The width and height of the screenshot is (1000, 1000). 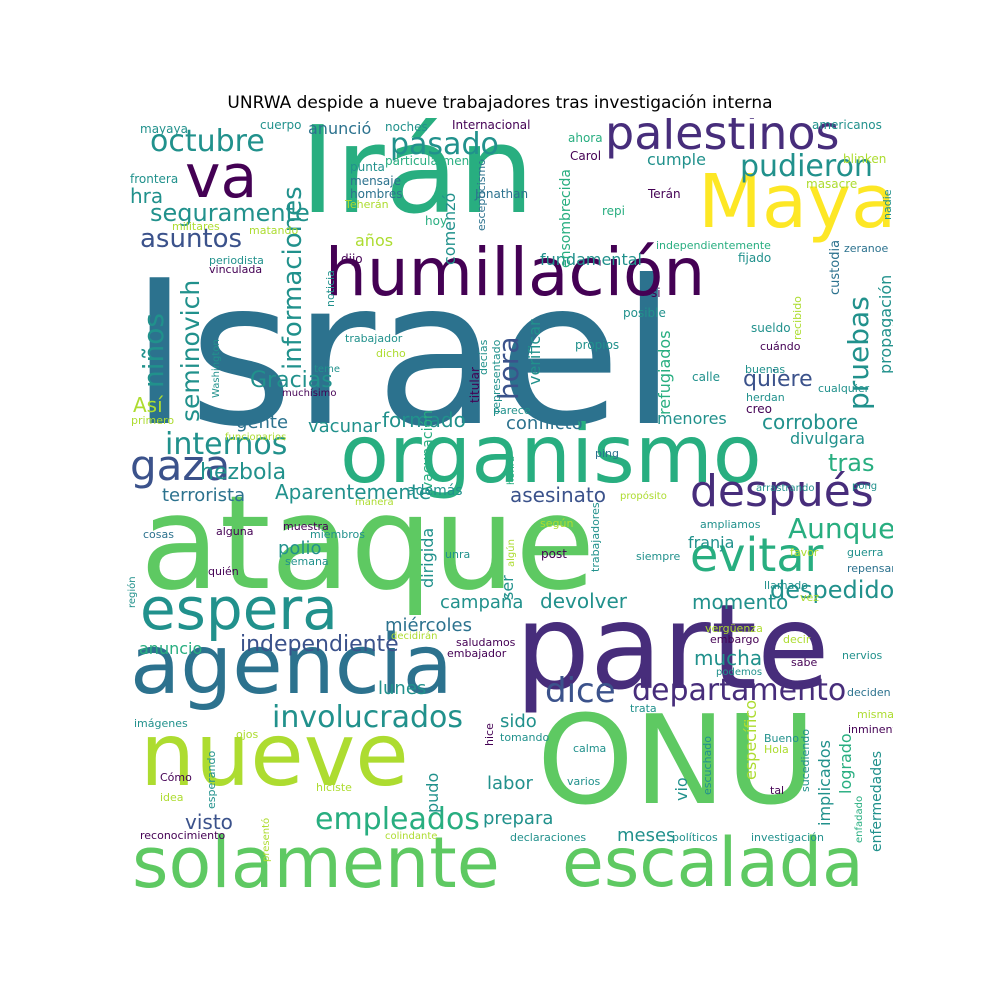 I want to click on word-matando: matando, so click(x=274, y=230).